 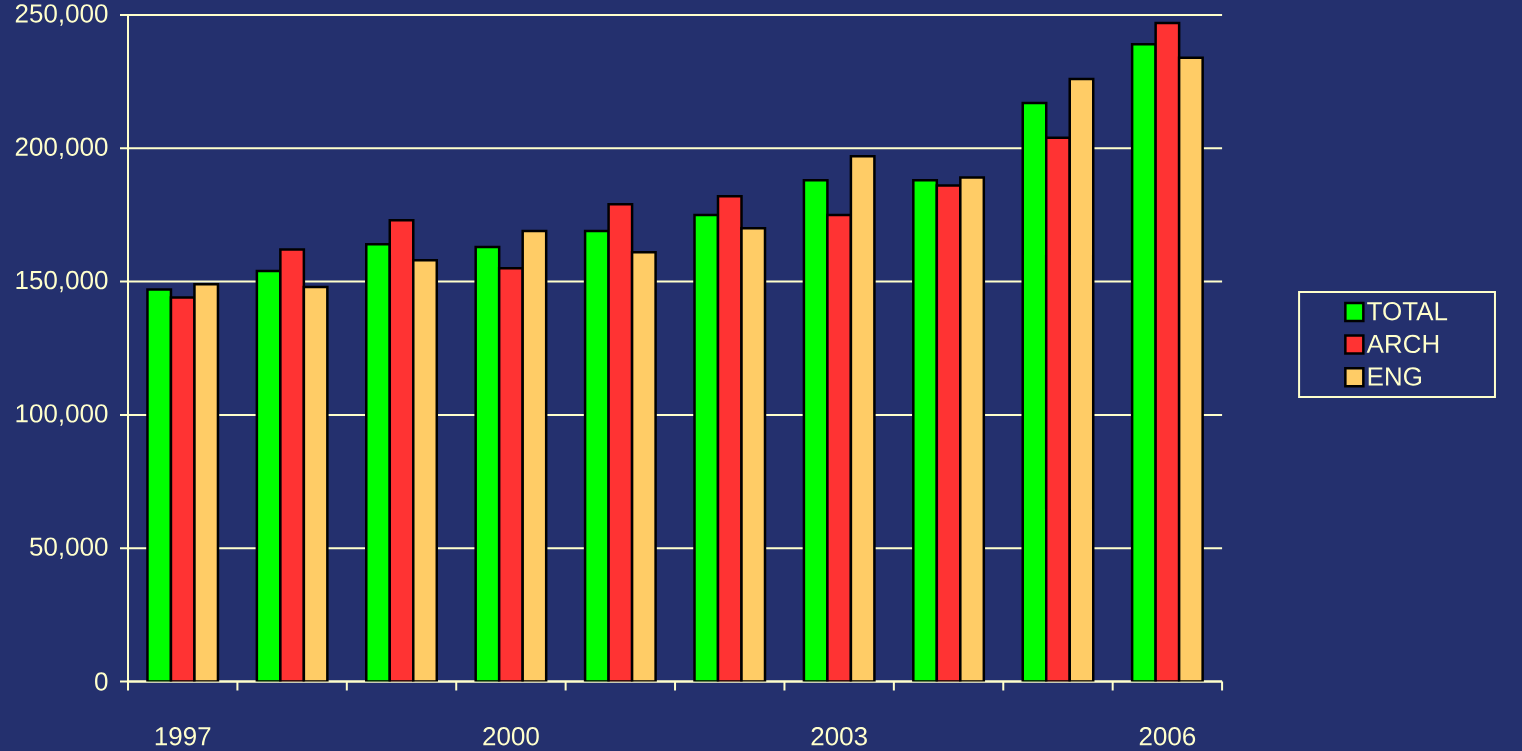 What do you see at coordinates (511, 736) in the screenshot?
I see `x-tick-label: 2000` at bounding box center [511, 736].